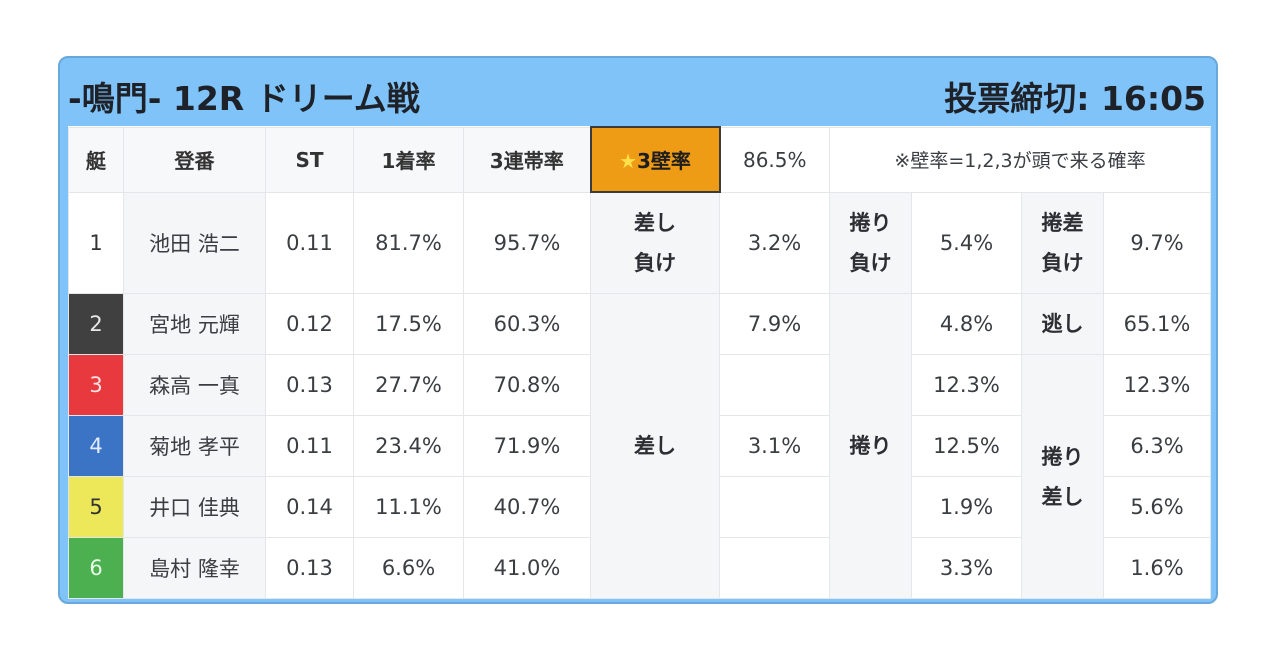 This screenshot has height=670, width=1280. I want to click on wall-rate-value: 86.5%, so click(774, 159).